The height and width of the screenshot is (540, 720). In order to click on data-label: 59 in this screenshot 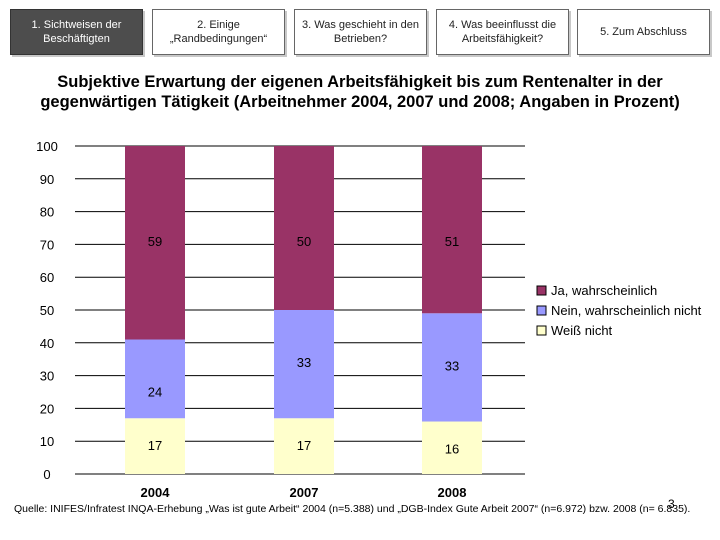, I will do `click(155, 241)`.